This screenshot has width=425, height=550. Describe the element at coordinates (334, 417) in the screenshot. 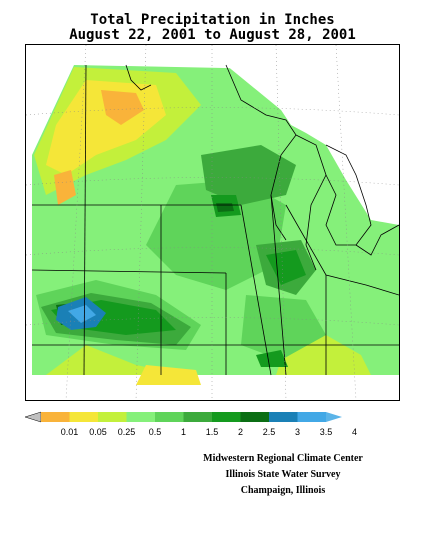

I see `legend-arrow-high` at that location.